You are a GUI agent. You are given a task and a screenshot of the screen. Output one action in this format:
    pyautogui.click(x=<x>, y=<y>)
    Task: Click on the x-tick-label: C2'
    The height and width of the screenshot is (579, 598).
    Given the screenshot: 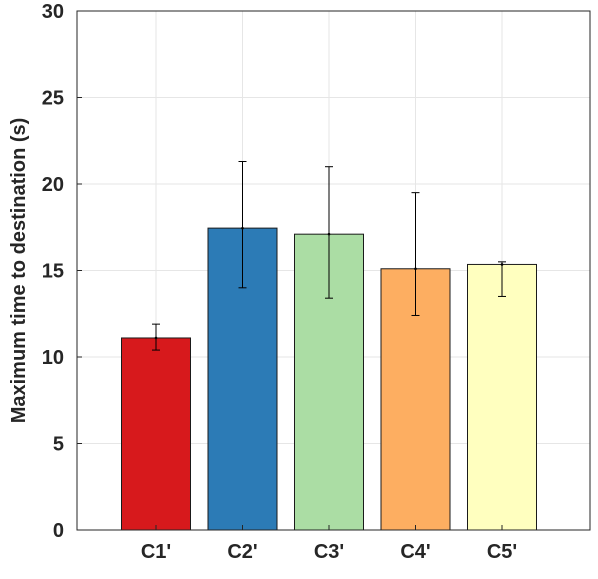 What is the action you would take?
    pyautogui.click(x=242, y=552)
    